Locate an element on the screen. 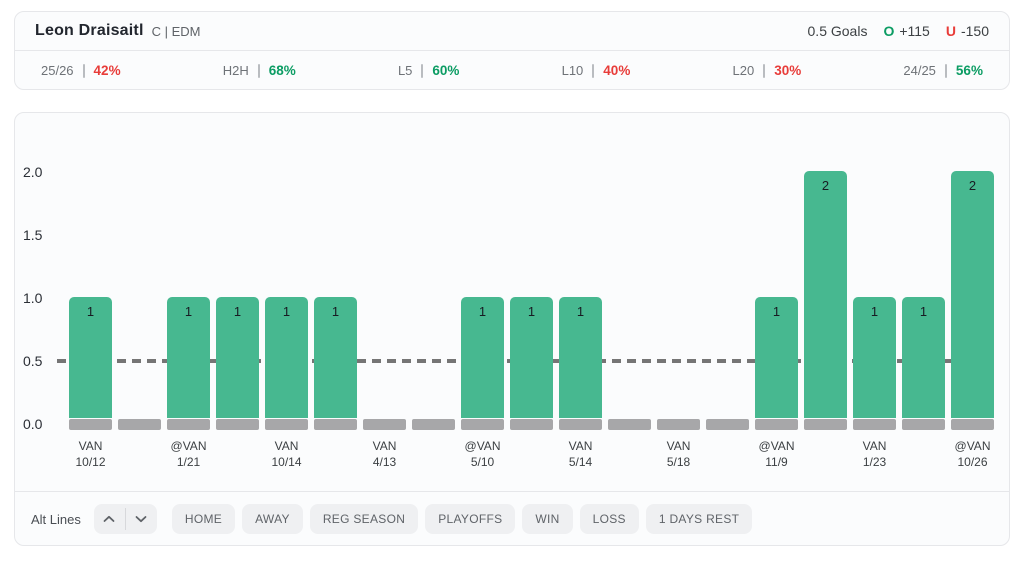 The height and width of the screenshot is (563, 1024). stat-item-l10: L10 40% is located at coordinates (596, 70).